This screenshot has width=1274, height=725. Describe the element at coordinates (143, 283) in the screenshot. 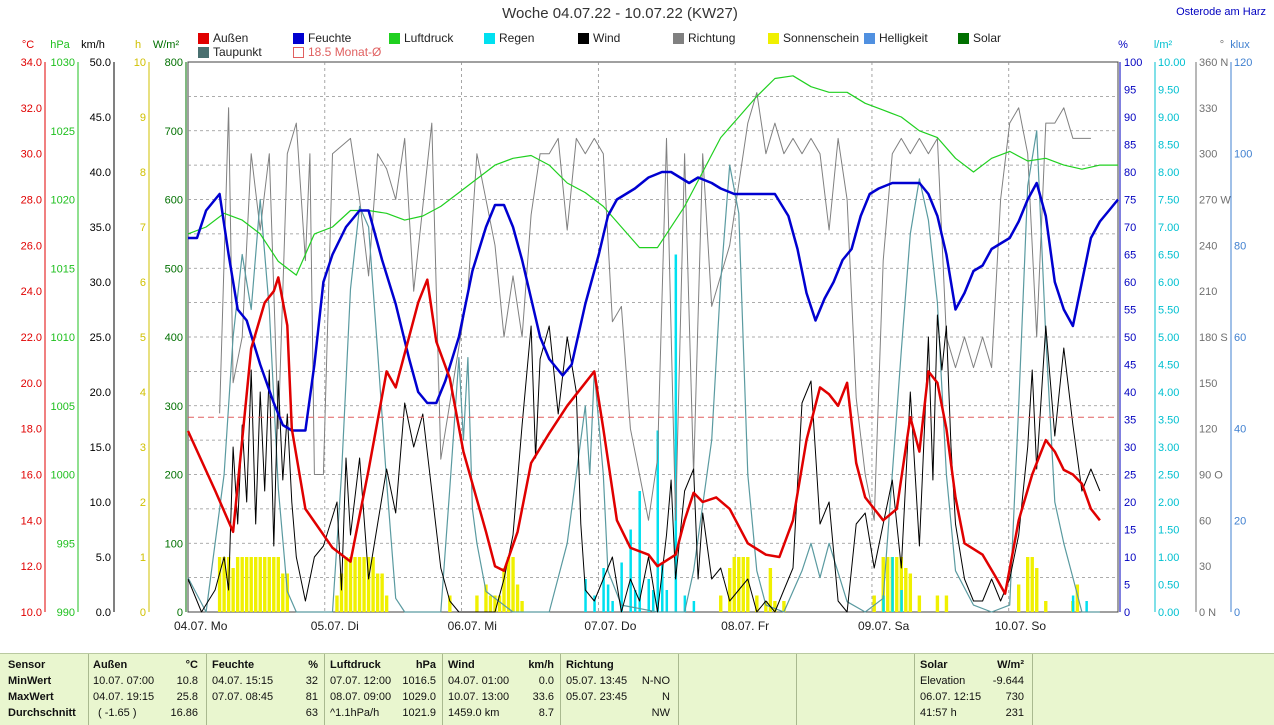

I see `sun-tick-label: 6` at that location.